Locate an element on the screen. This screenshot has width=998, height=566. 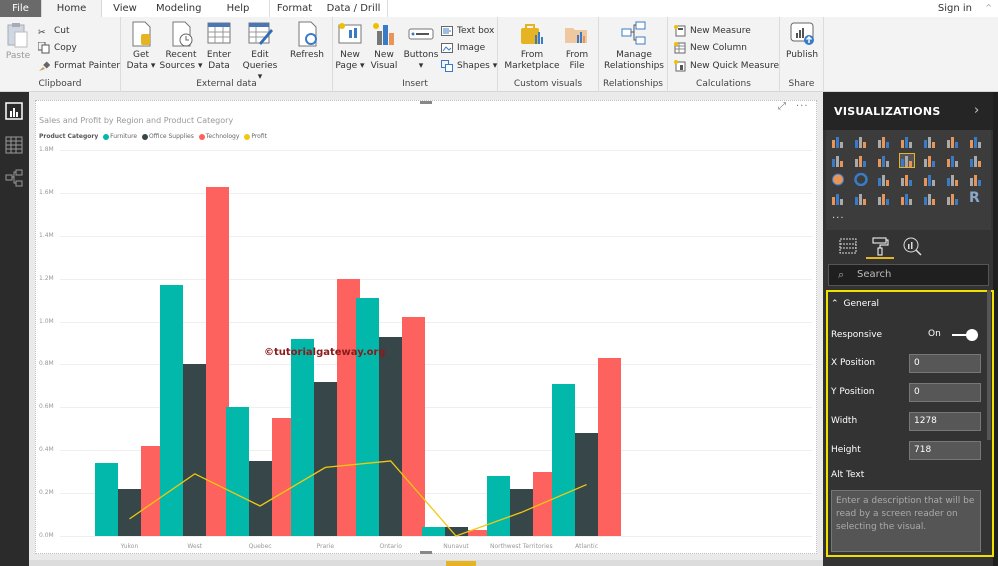
clustered-bar-visual-icon is located at coordinates (884, 141).